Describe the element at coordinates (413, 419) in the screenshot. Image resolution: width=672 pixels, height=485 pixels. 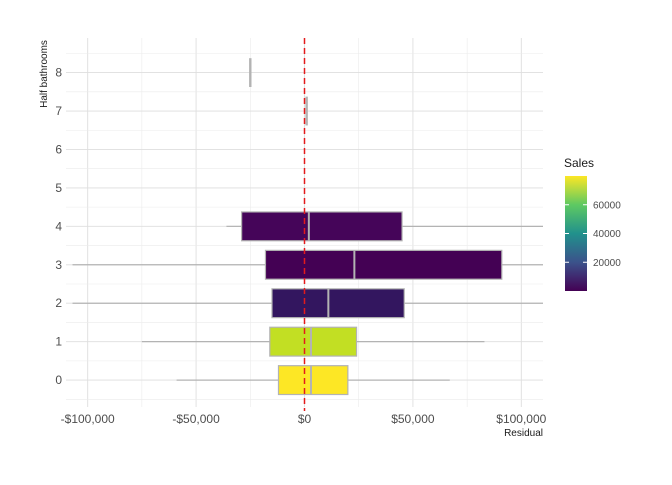
I see `x-tick-label: $50,000` at that location.